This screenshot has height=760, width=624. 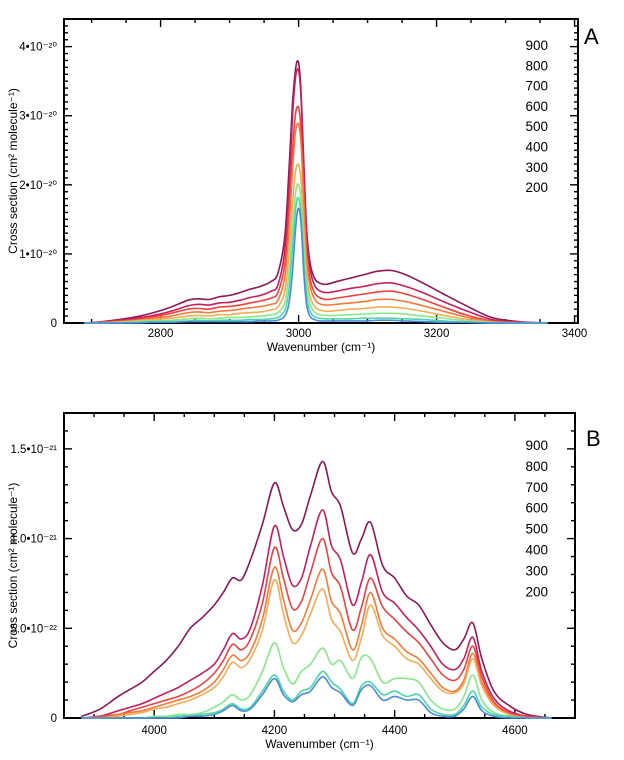 I want to click on y-tick-label: 1•10⁻²⁰, so click(x=38, y=255).